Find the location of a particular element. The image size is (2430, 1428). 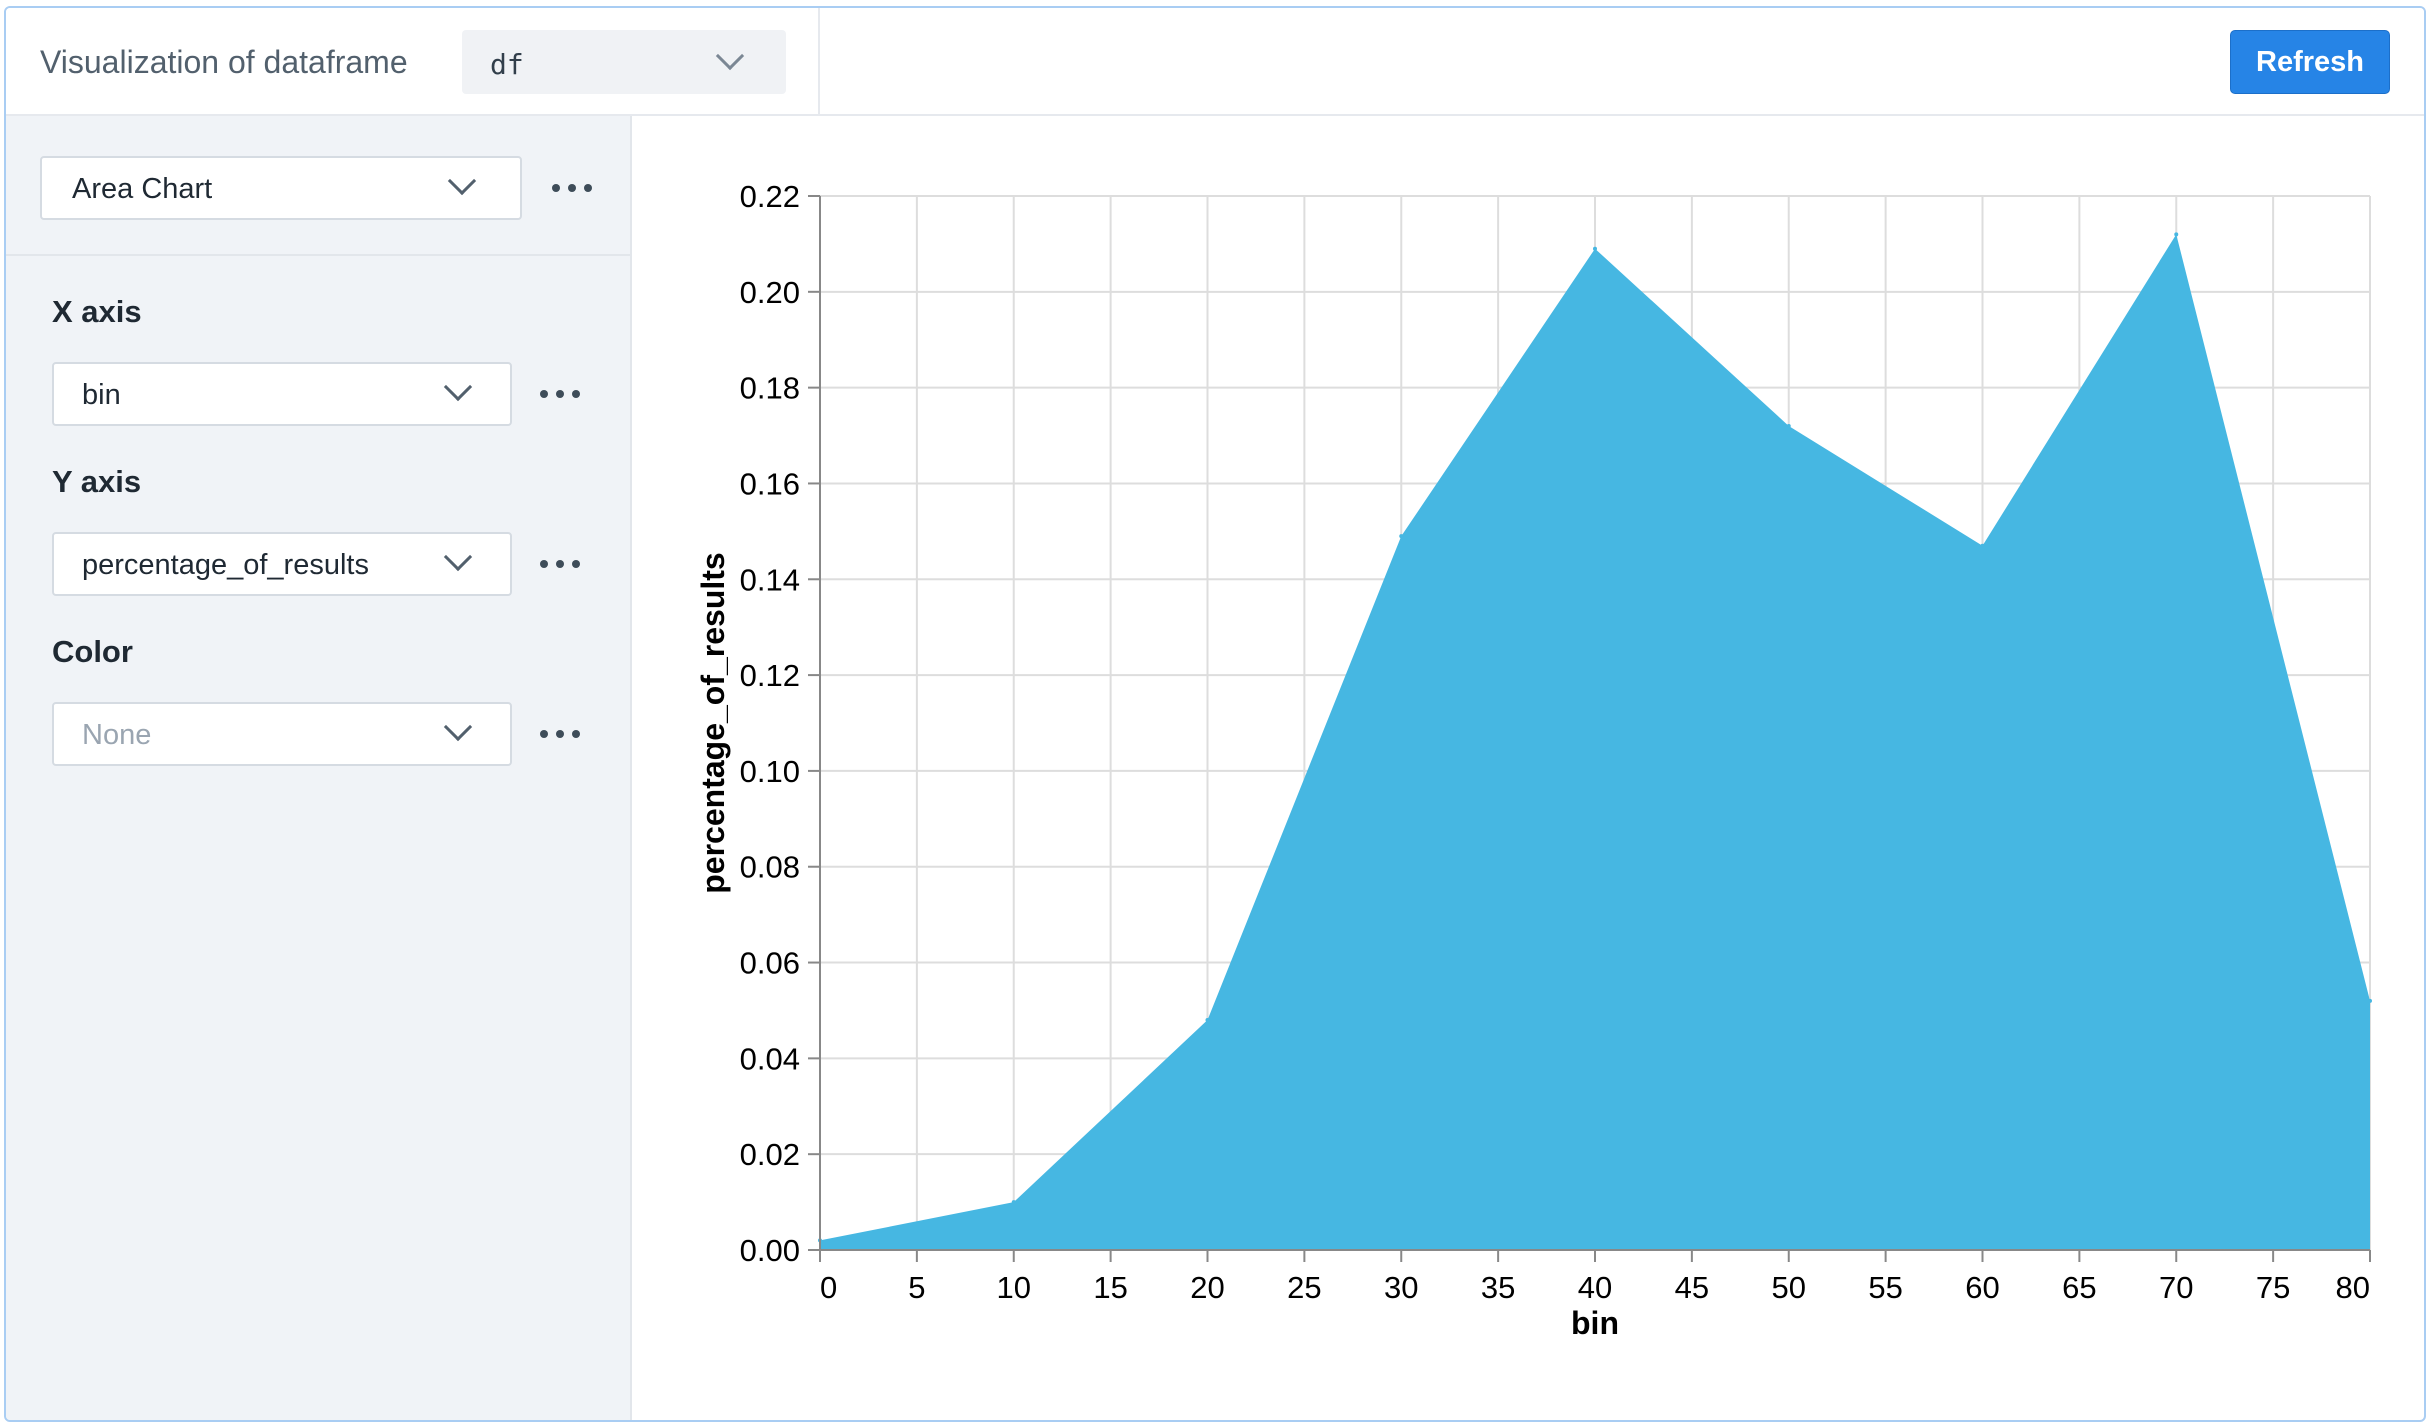

x-tick-label: 35 is located at coordinates (1498, 1287).